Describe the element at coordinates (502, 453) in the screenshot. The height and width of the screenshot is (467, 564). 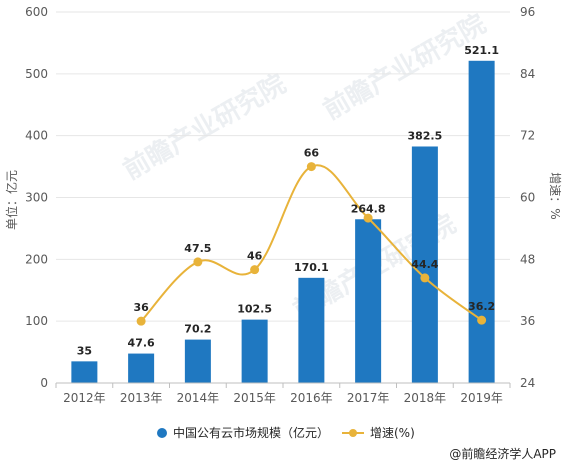
I see `source-credit: @前瞻经济学人APP` at that location.